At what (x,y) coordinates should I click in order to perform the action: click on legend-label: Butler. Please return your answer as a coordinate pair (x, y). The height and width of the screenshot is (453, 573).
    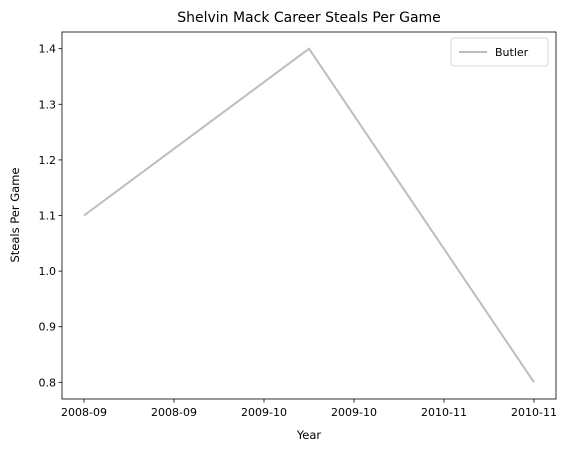
    Looking at the image, I should click on (512, 52).